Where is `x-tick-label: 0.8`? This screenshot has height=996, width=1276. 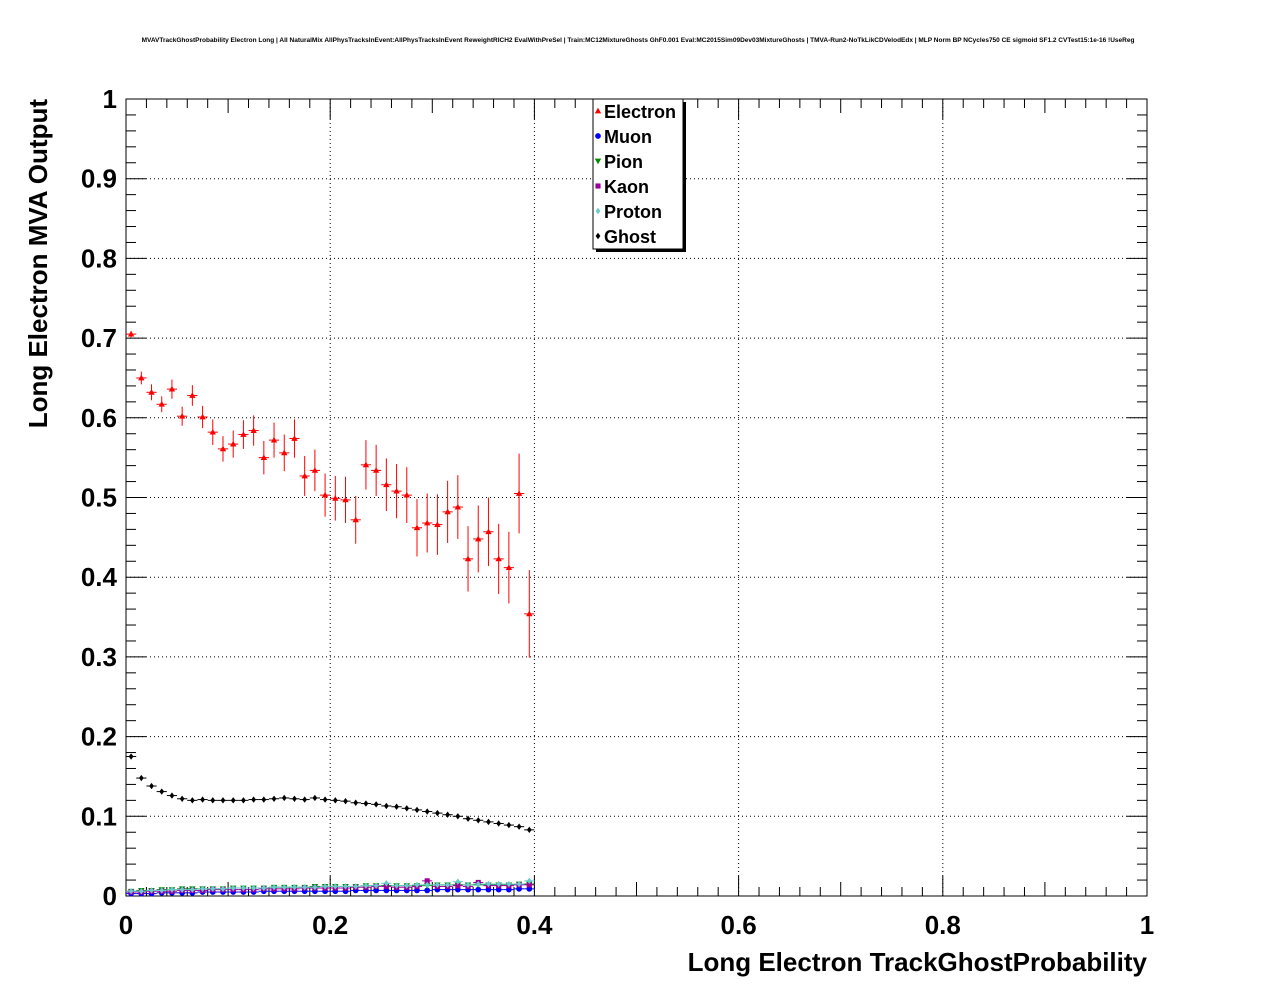 x-tick-label: 0.8 is located at coordinates (943, 925).